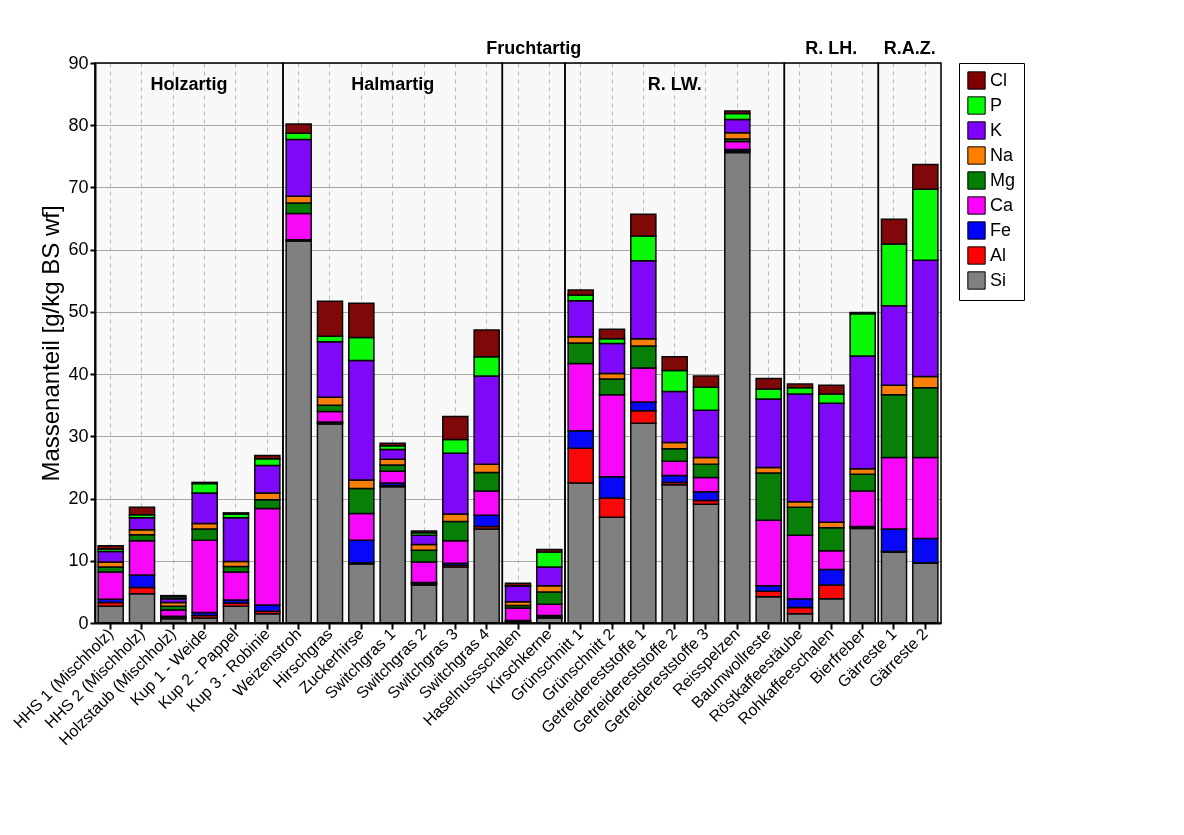  Describe the element at coordinates (998, 279) in the screenshot. I see `legend-label: Si` at that location.